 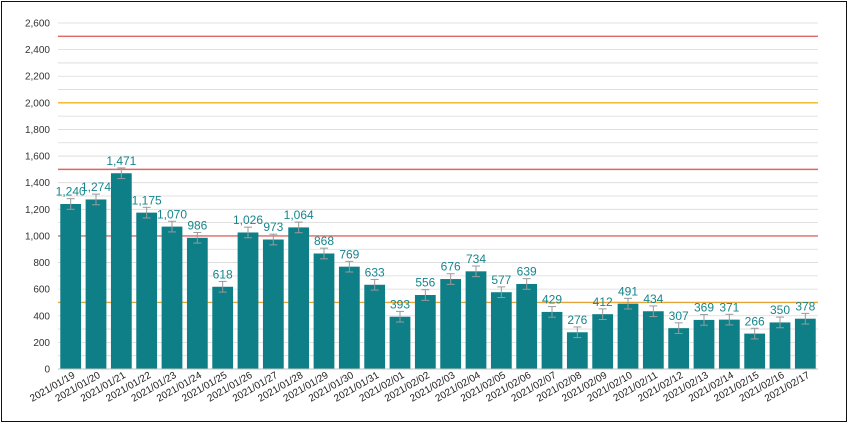 I want to click on data-label: 393, so click(x=400, y=304).